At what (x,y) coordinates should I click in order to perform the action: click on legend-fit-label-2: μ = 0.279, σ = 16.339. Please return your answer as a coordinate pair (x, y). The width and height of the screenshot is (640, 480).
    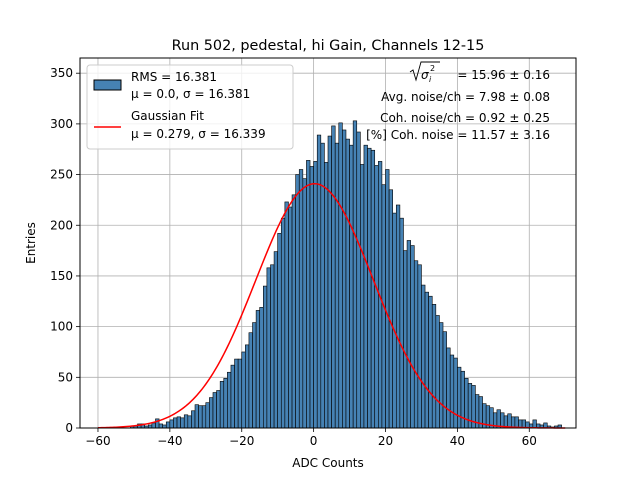
    Looking at the image, I should click on (198, 134).